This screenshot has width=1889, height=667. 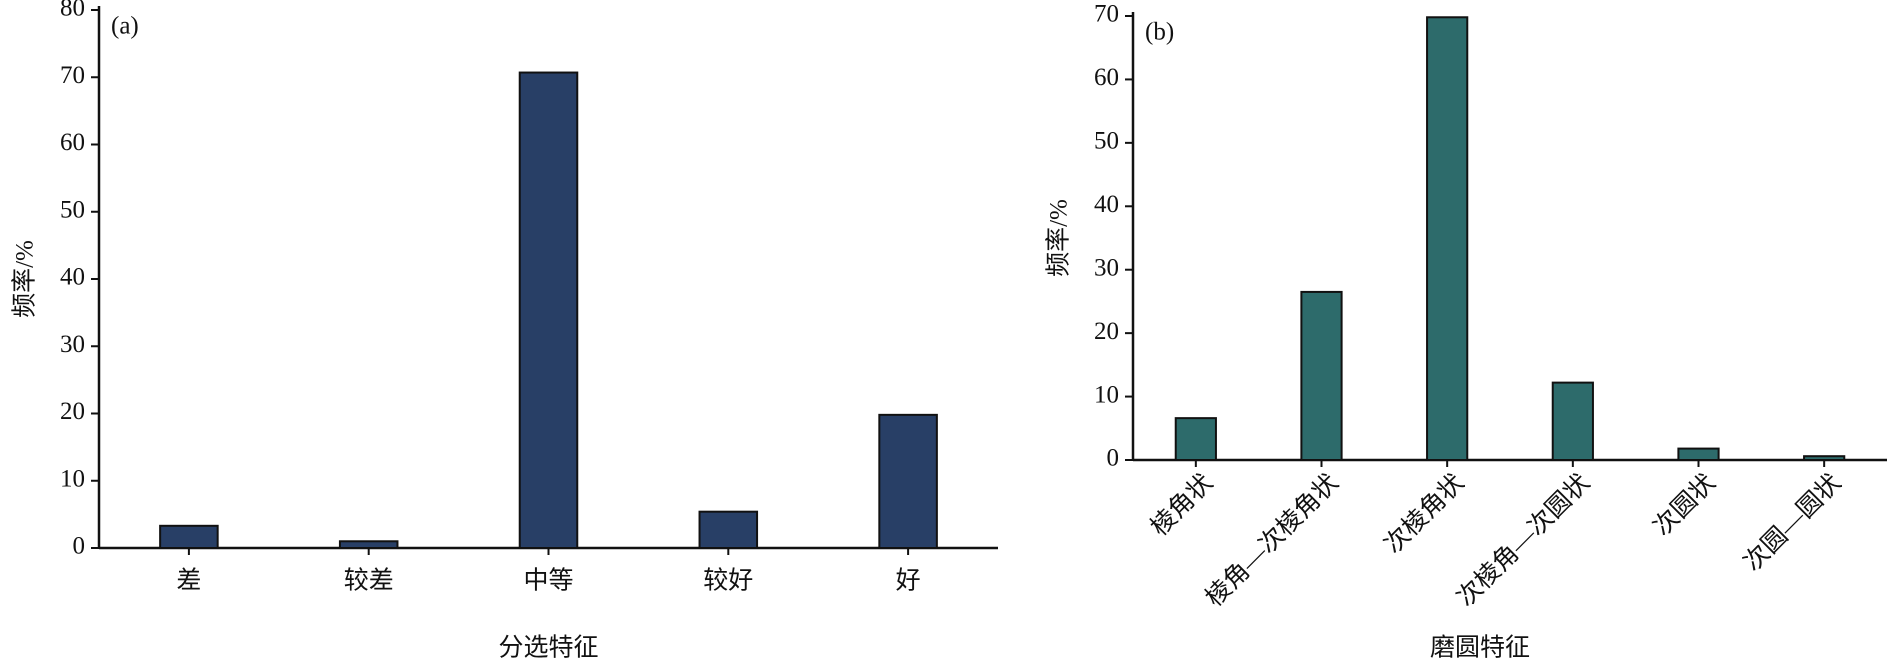 What do you see at coordinates (1480, 648) in the screenshot?
I see `x-axis-label: 磨圆特征` at bounding box center [1480, 648].